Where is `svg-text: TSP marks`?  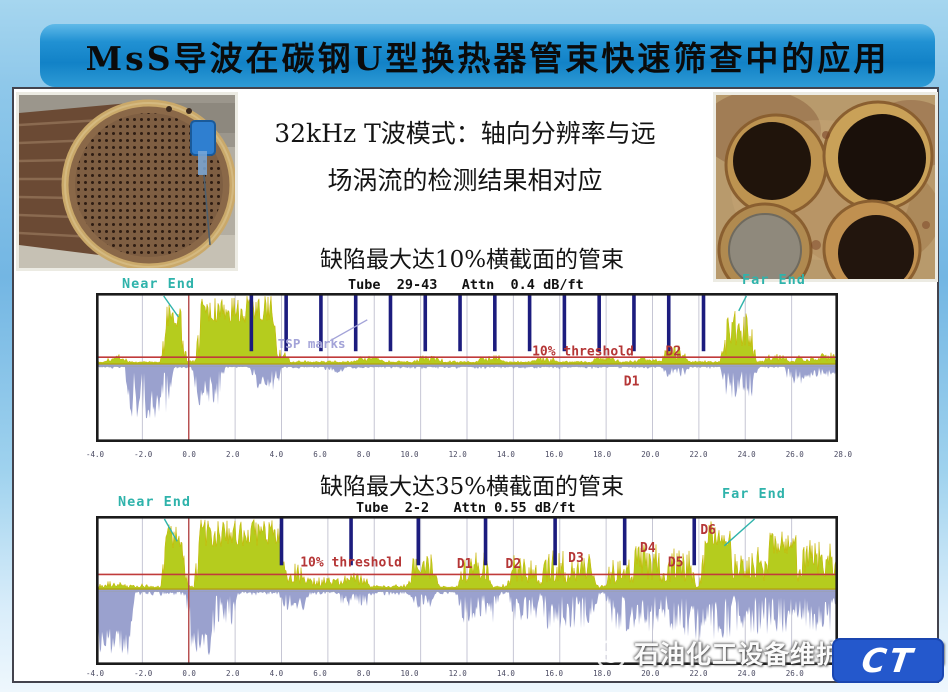
svg-text: TSP marks is located at coordinates (312, 343).